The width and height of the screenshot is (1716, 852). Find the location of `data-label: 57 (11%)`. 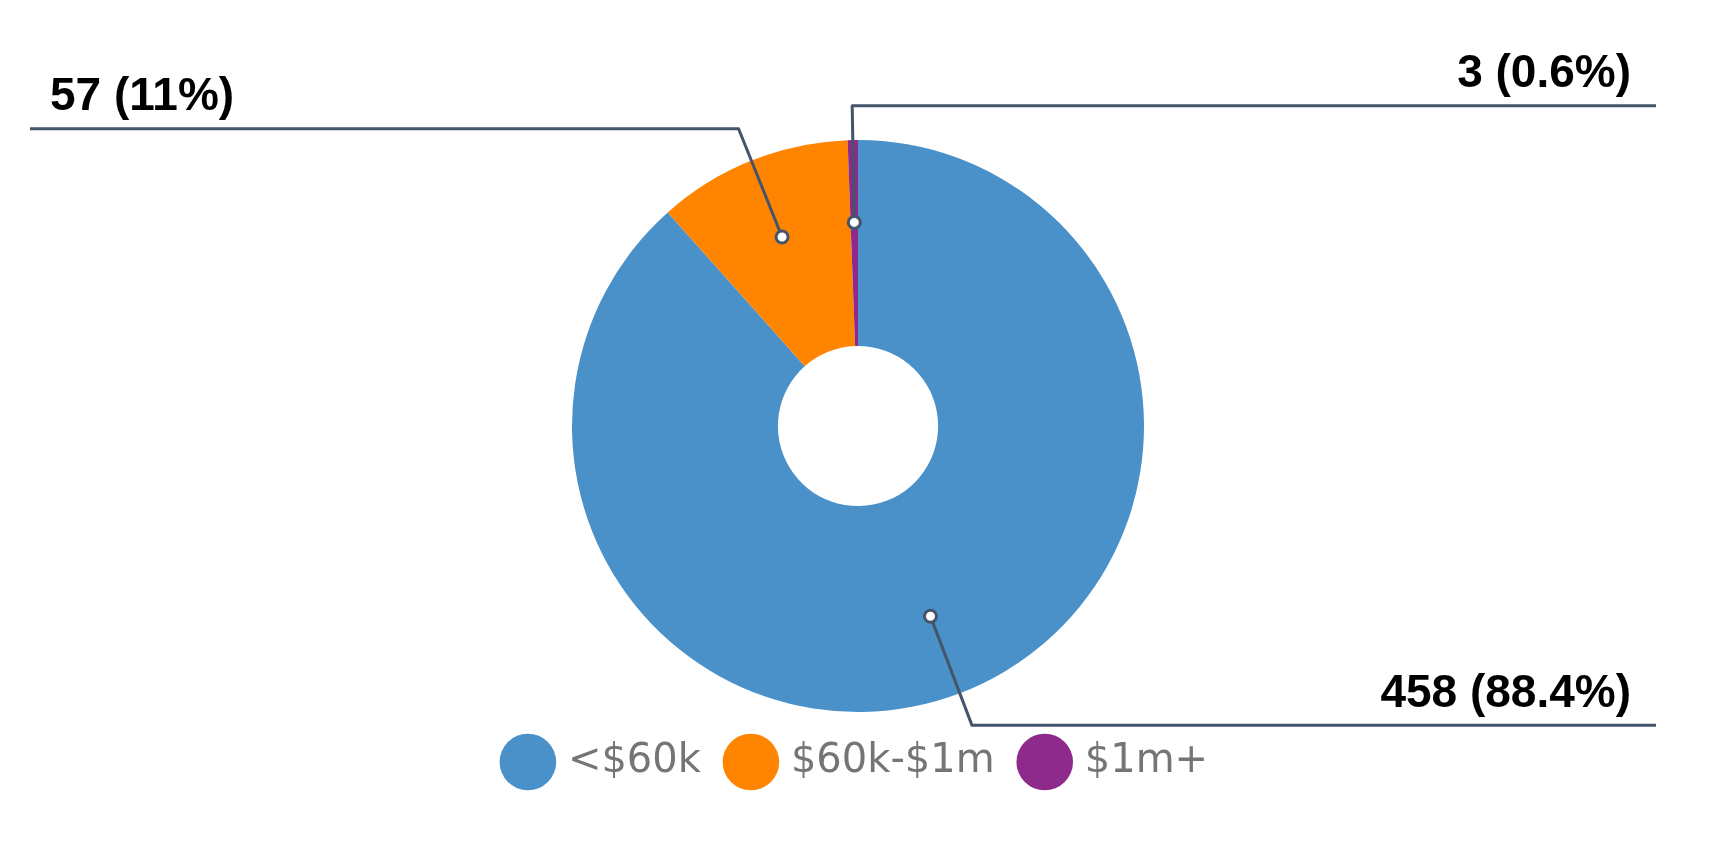

data-label: 57 (11%) is located at coordinates (142, 94).